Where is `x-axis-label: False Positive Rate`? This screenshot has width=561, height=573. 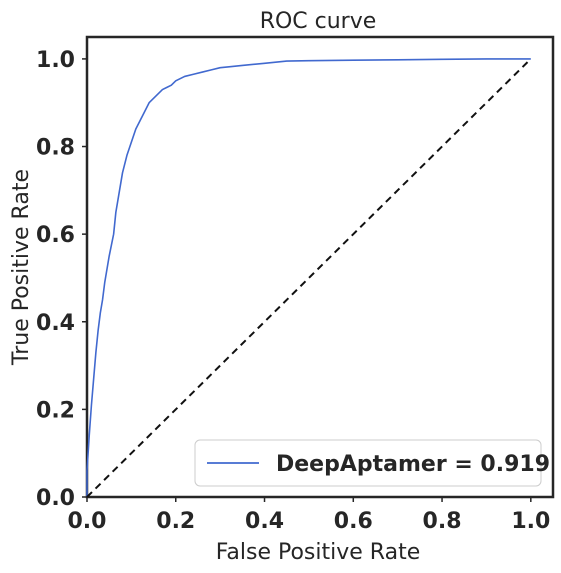
x-axis-label: False Positive Rate is located at coordinates (318, 552).